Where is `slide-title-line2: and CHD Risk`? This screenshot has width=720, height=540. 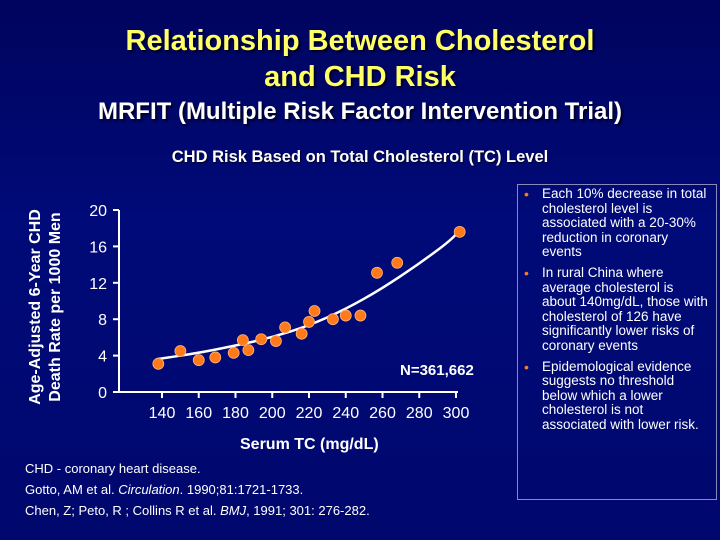
slide-title-line2: and CHD Risk is located at coordinates (360, 77).